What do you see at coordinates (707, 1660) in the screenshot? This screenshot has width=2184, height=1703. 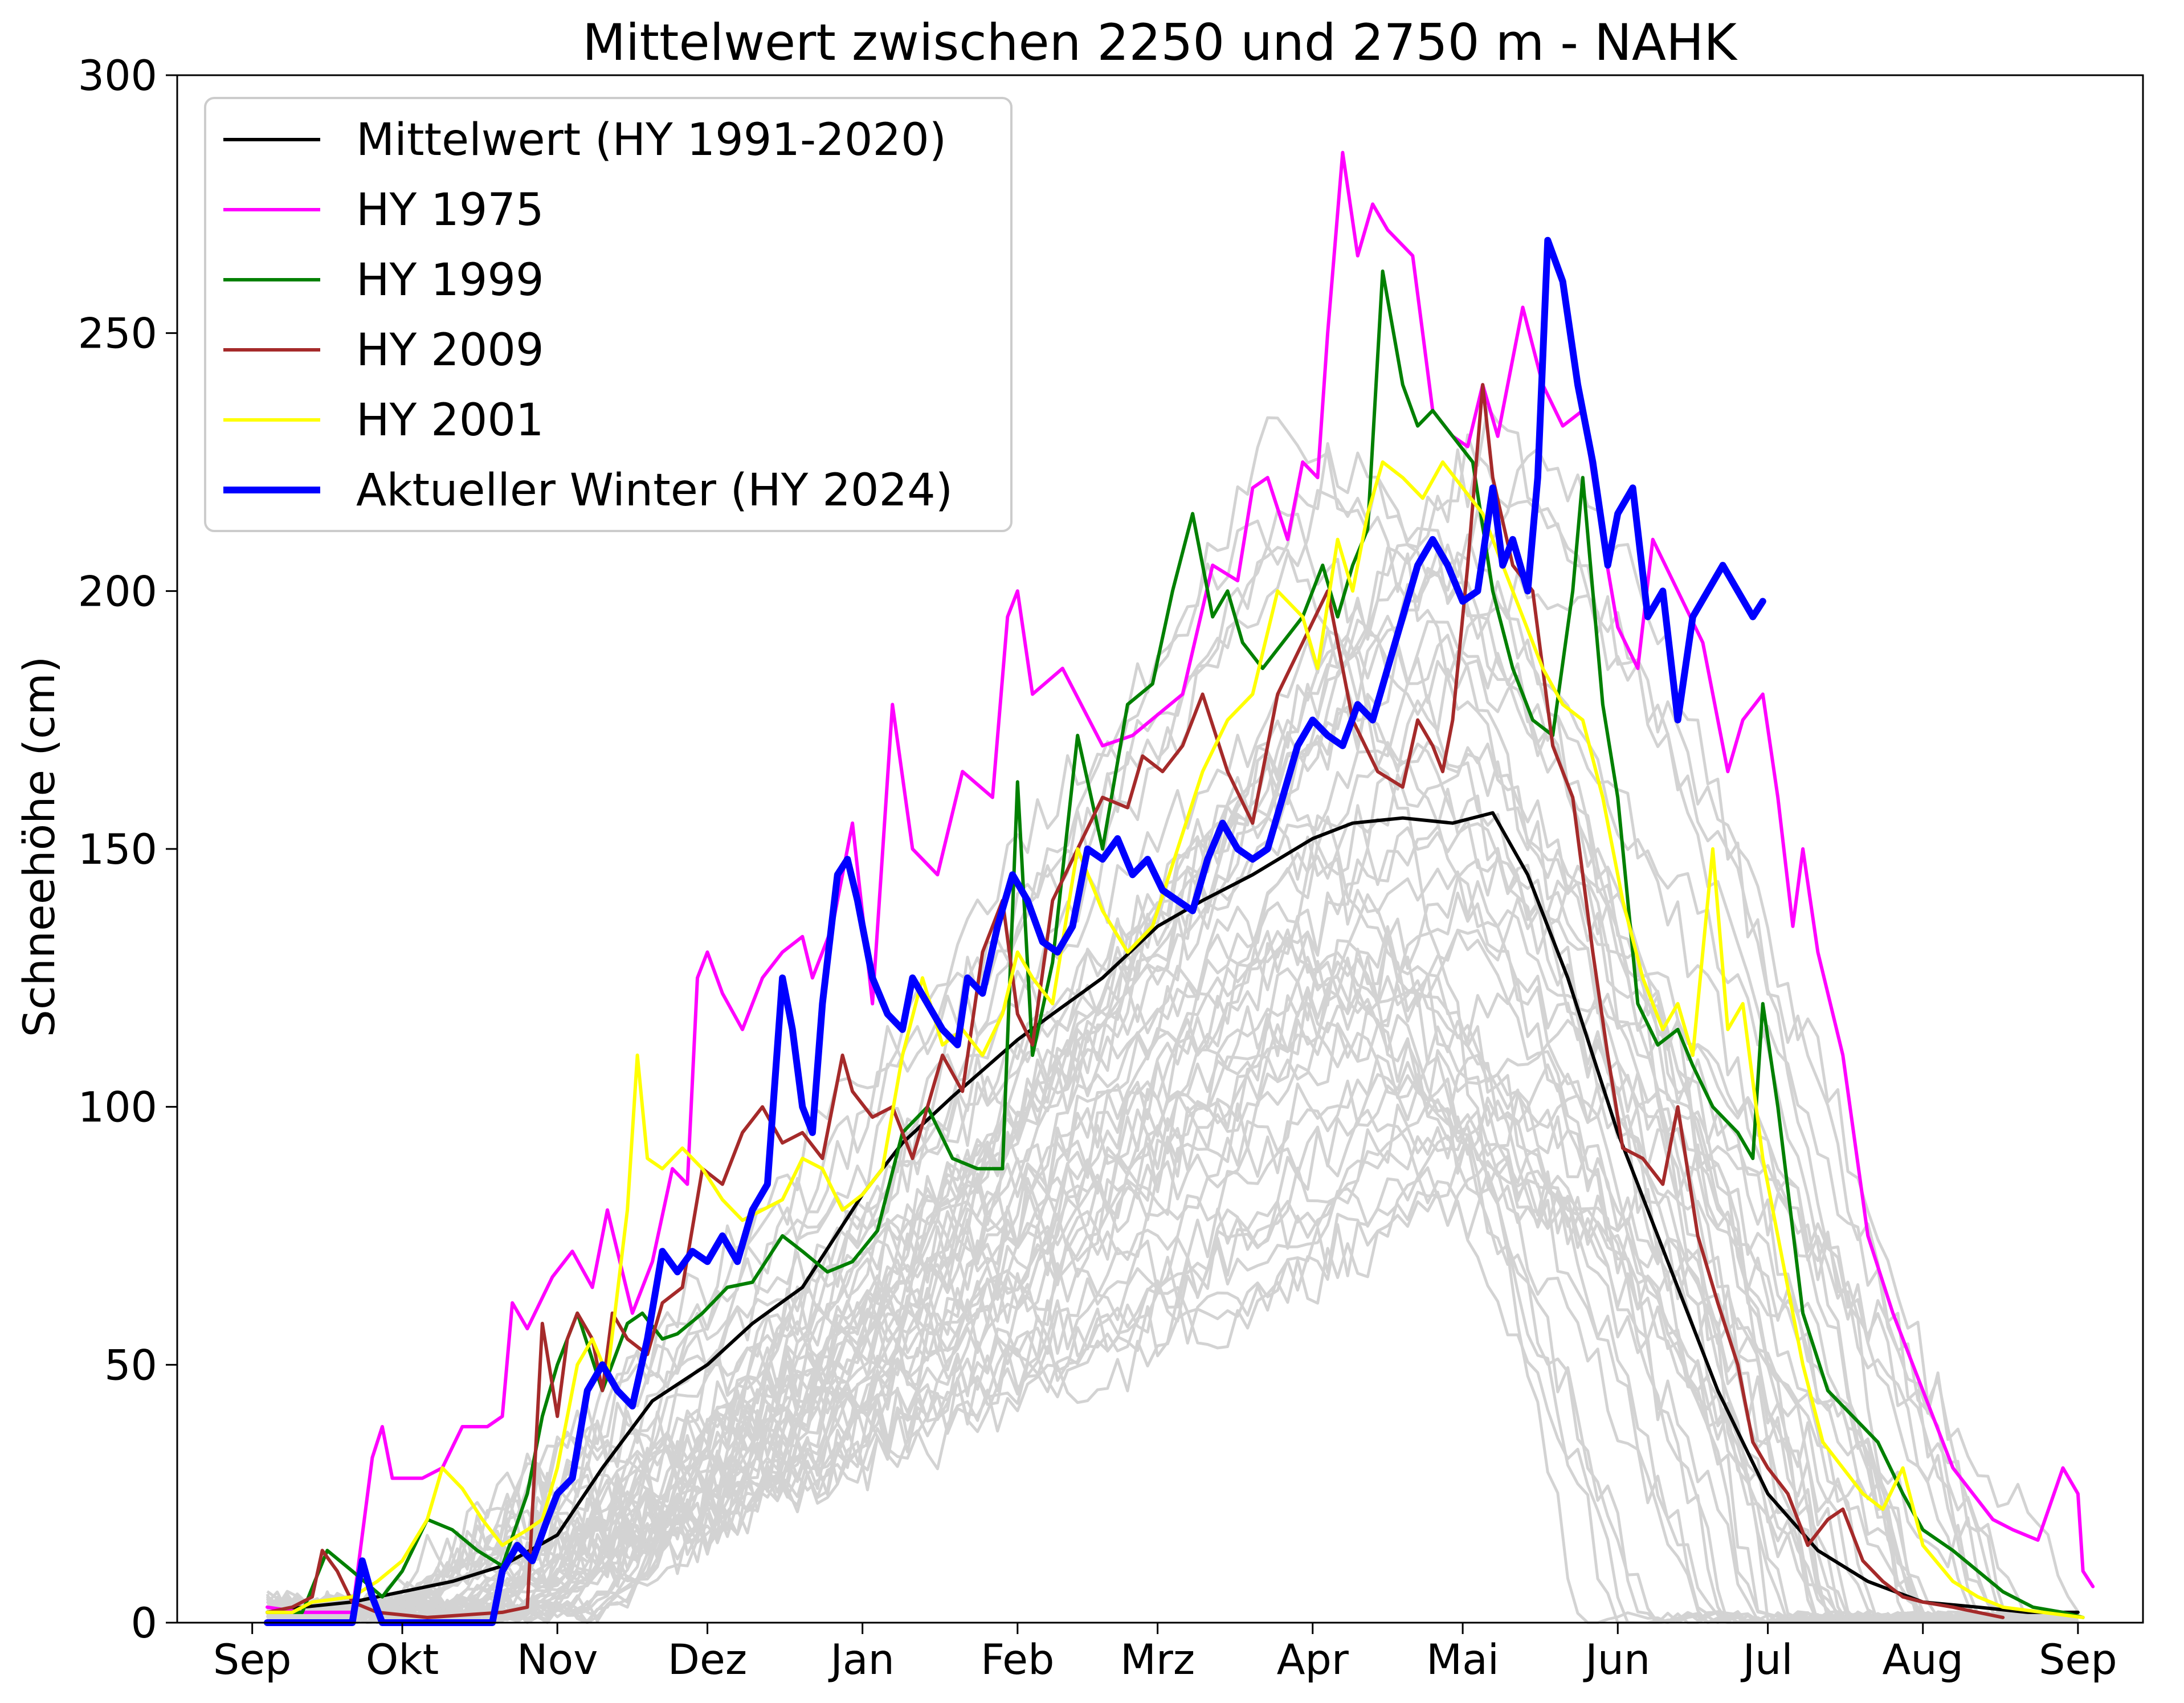 I see `x-tick-label: Dez` at bounding box center [707, 1660].